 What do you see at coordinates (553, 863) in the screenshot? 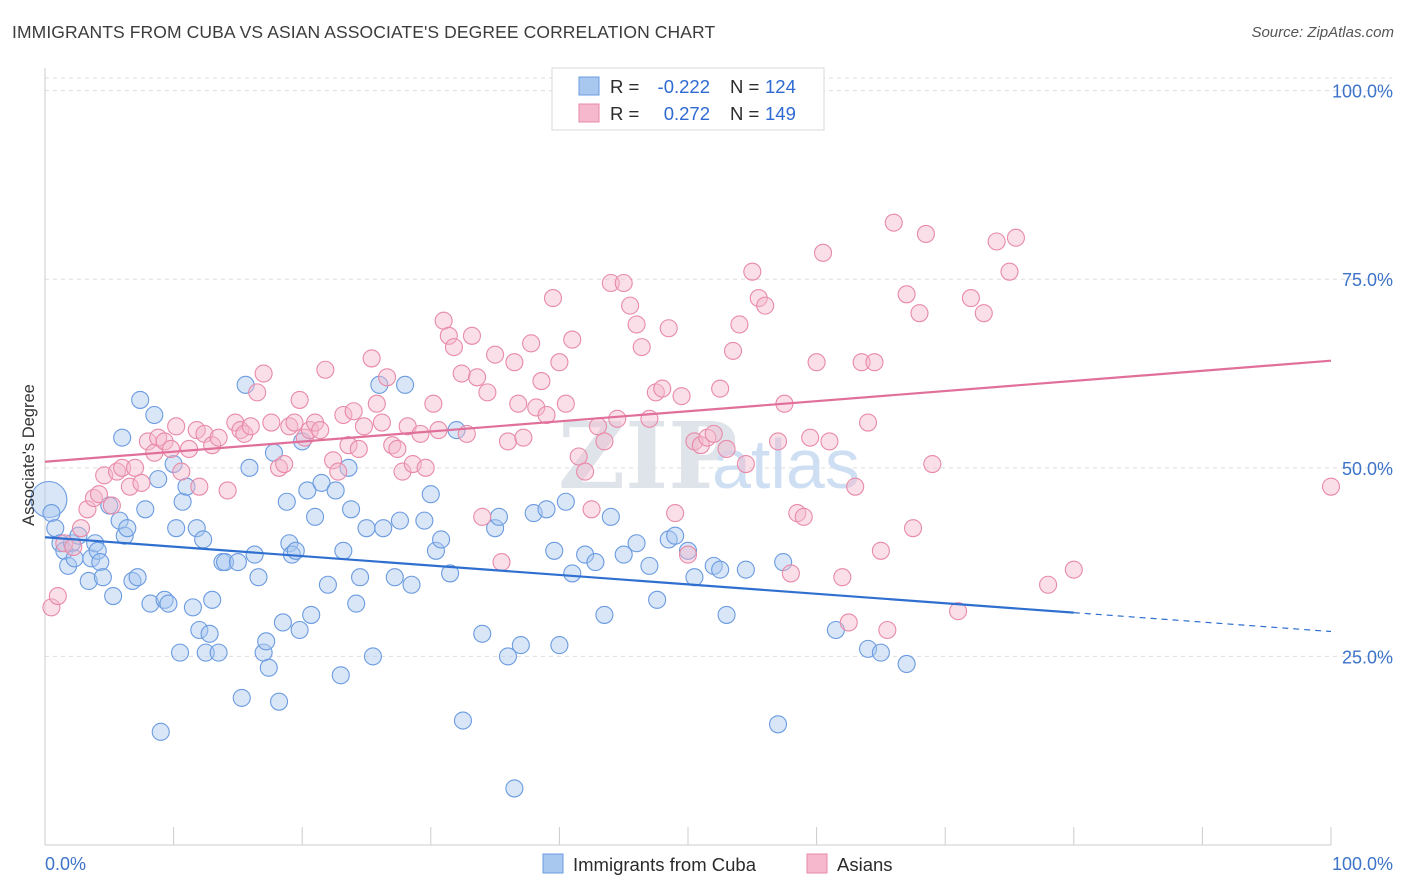
I see `bottom-legend-swatch-blue` at bounding box center [553, 863].